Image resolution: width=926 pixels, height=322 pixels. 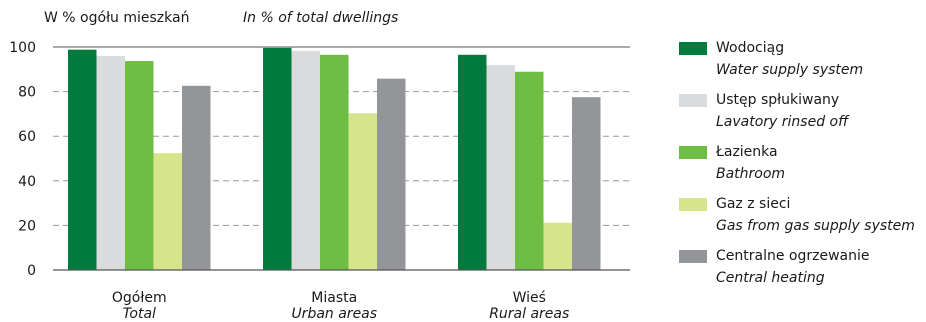 What do you see at coordinates (529, 314) in the screenshot?
I see `x-tick-sublabel-3: Rural areas` at bounding box center [529, 314].